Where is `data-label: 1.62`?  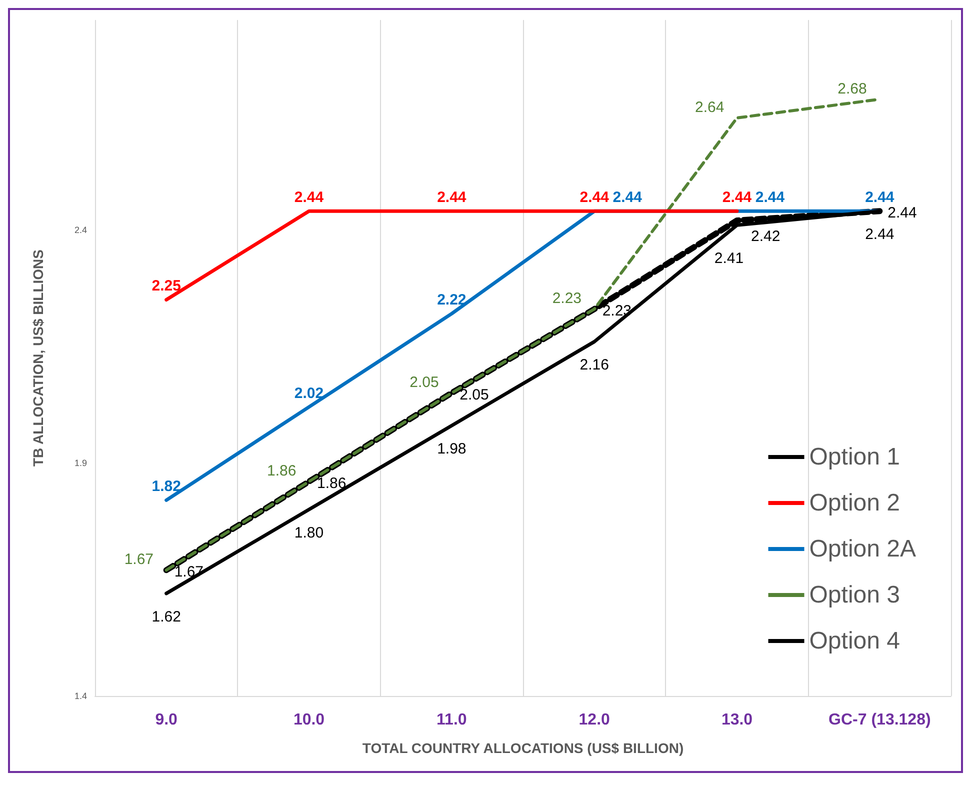 data-label: 1.62 is located at coordinates (166, 617).